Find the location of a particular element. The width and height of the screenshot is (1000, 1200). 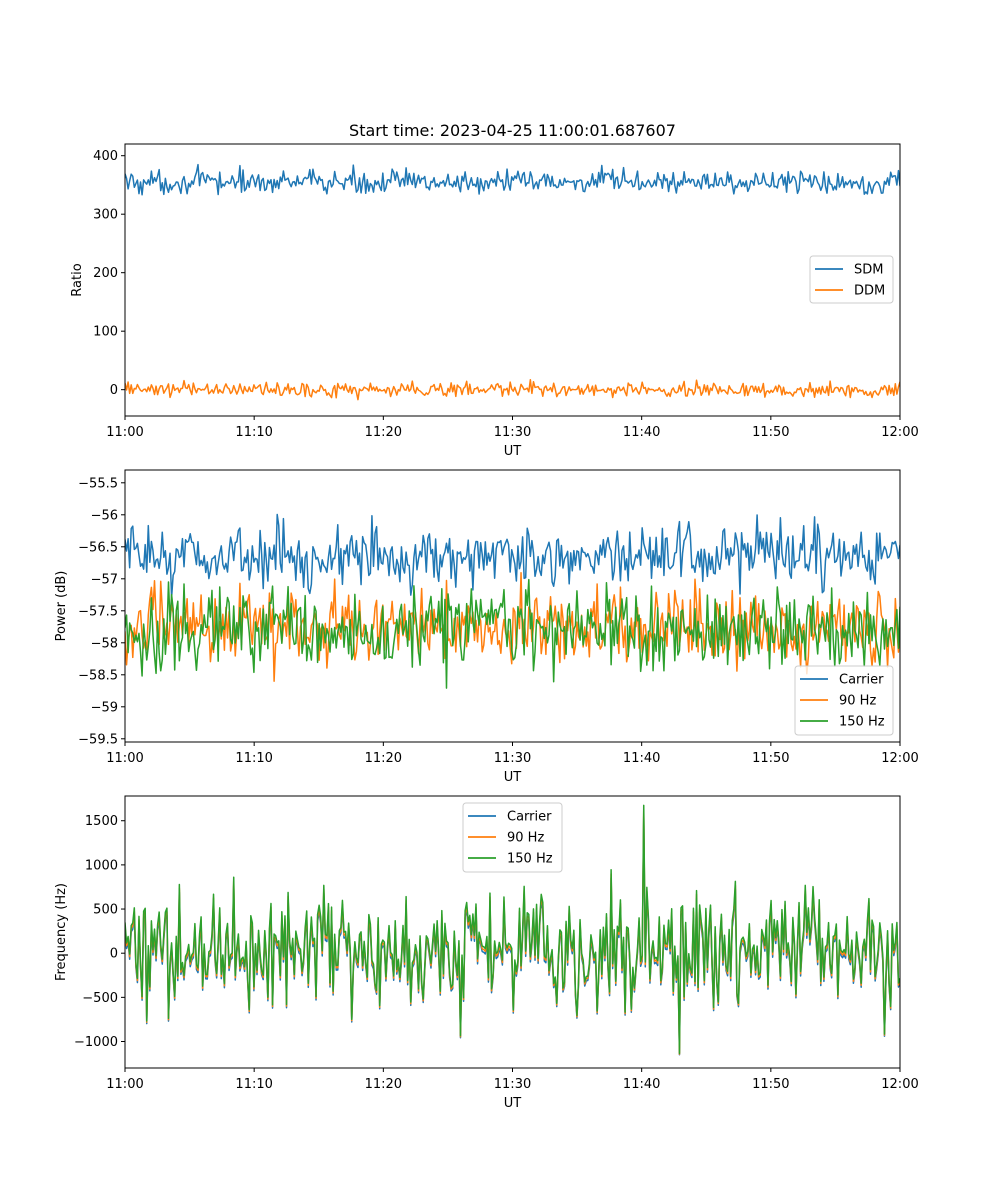

legend: SDM DDM is located at coordinates (851, 279).